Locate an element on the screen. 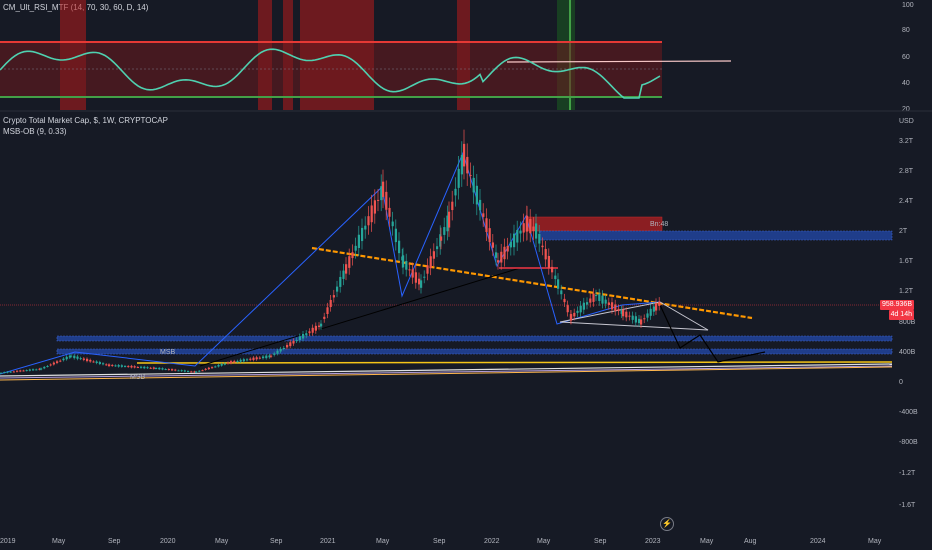 The width and height of the screenshot is (932, 550). rsi-axis: 100 80 60 40 20 is located at coordinates (908, 57).